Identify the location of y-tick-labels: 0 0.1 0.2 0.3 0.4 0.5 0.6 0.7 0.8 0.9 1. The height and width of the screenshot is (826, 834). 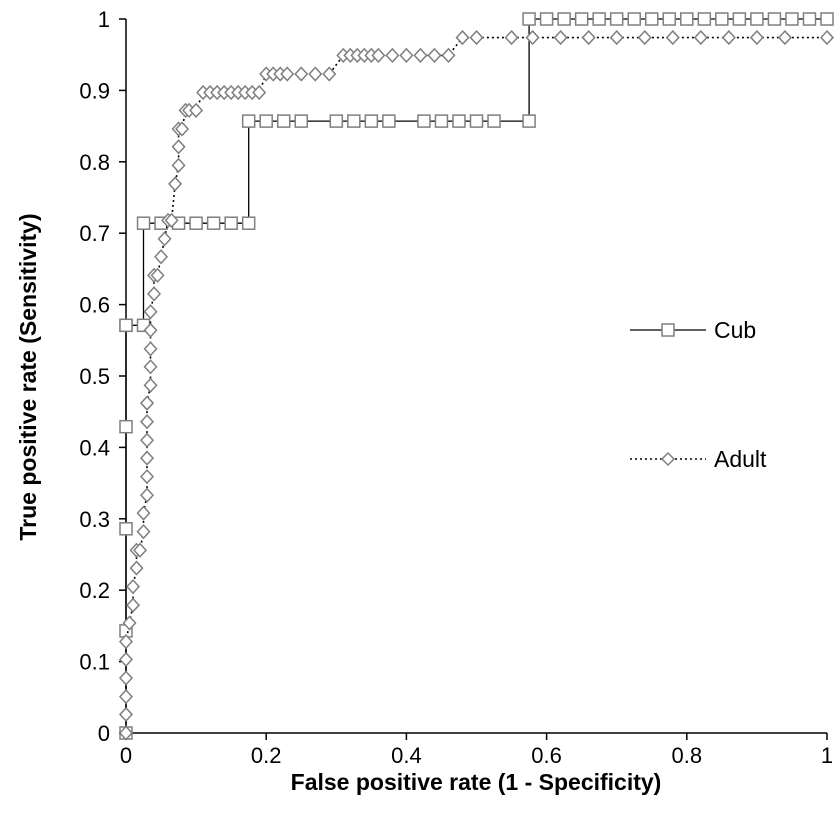
(102, 376).